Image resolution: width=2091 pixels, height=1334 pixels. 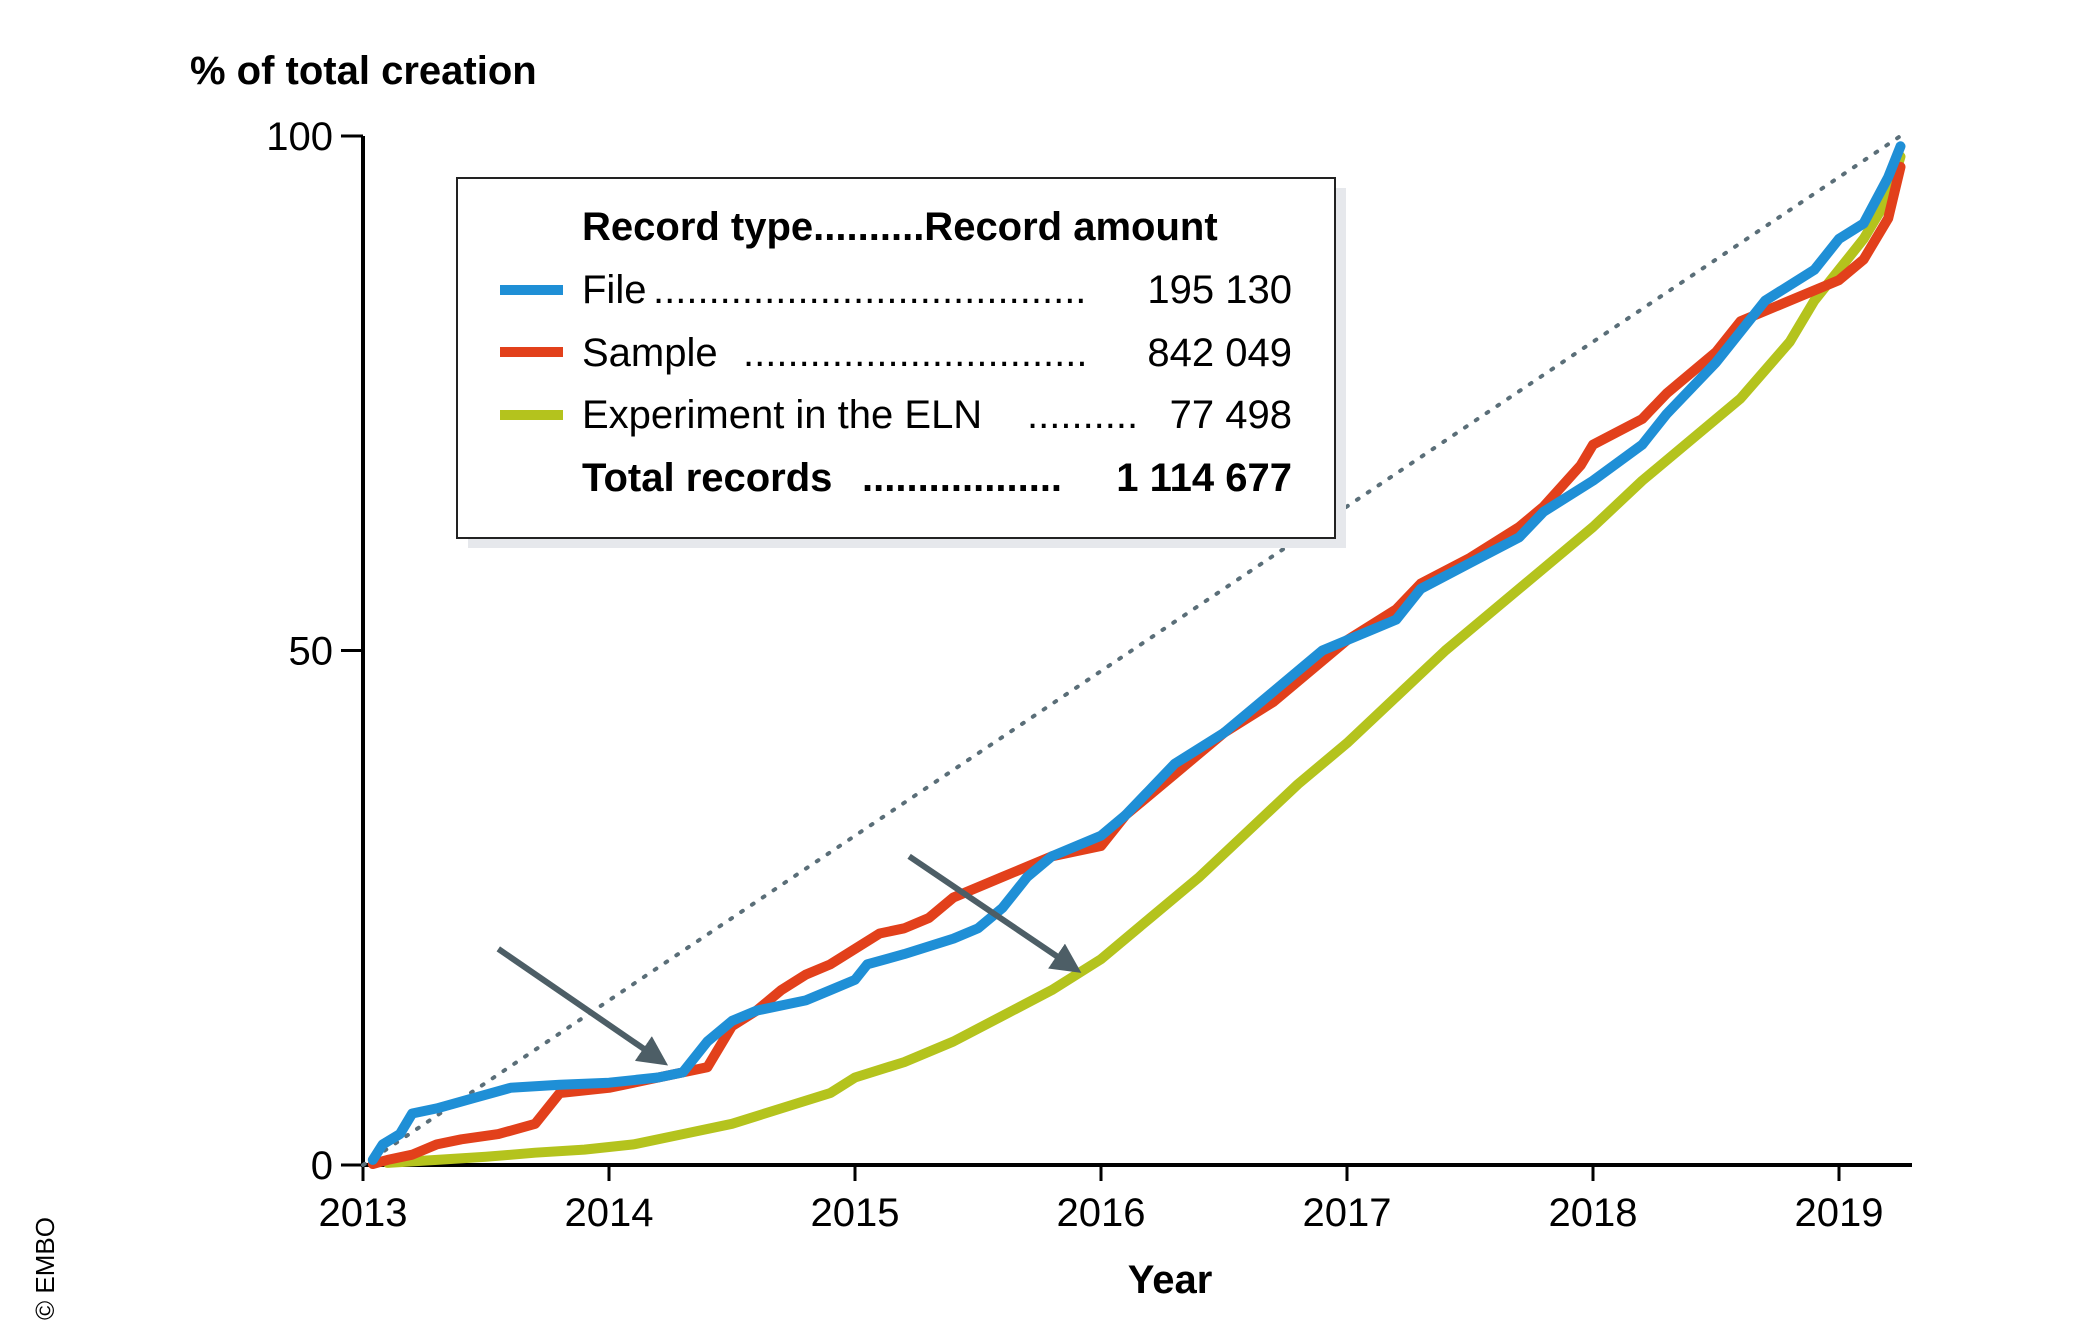 I want to click on y-tick-label: 100, so click(x=299, y=137).